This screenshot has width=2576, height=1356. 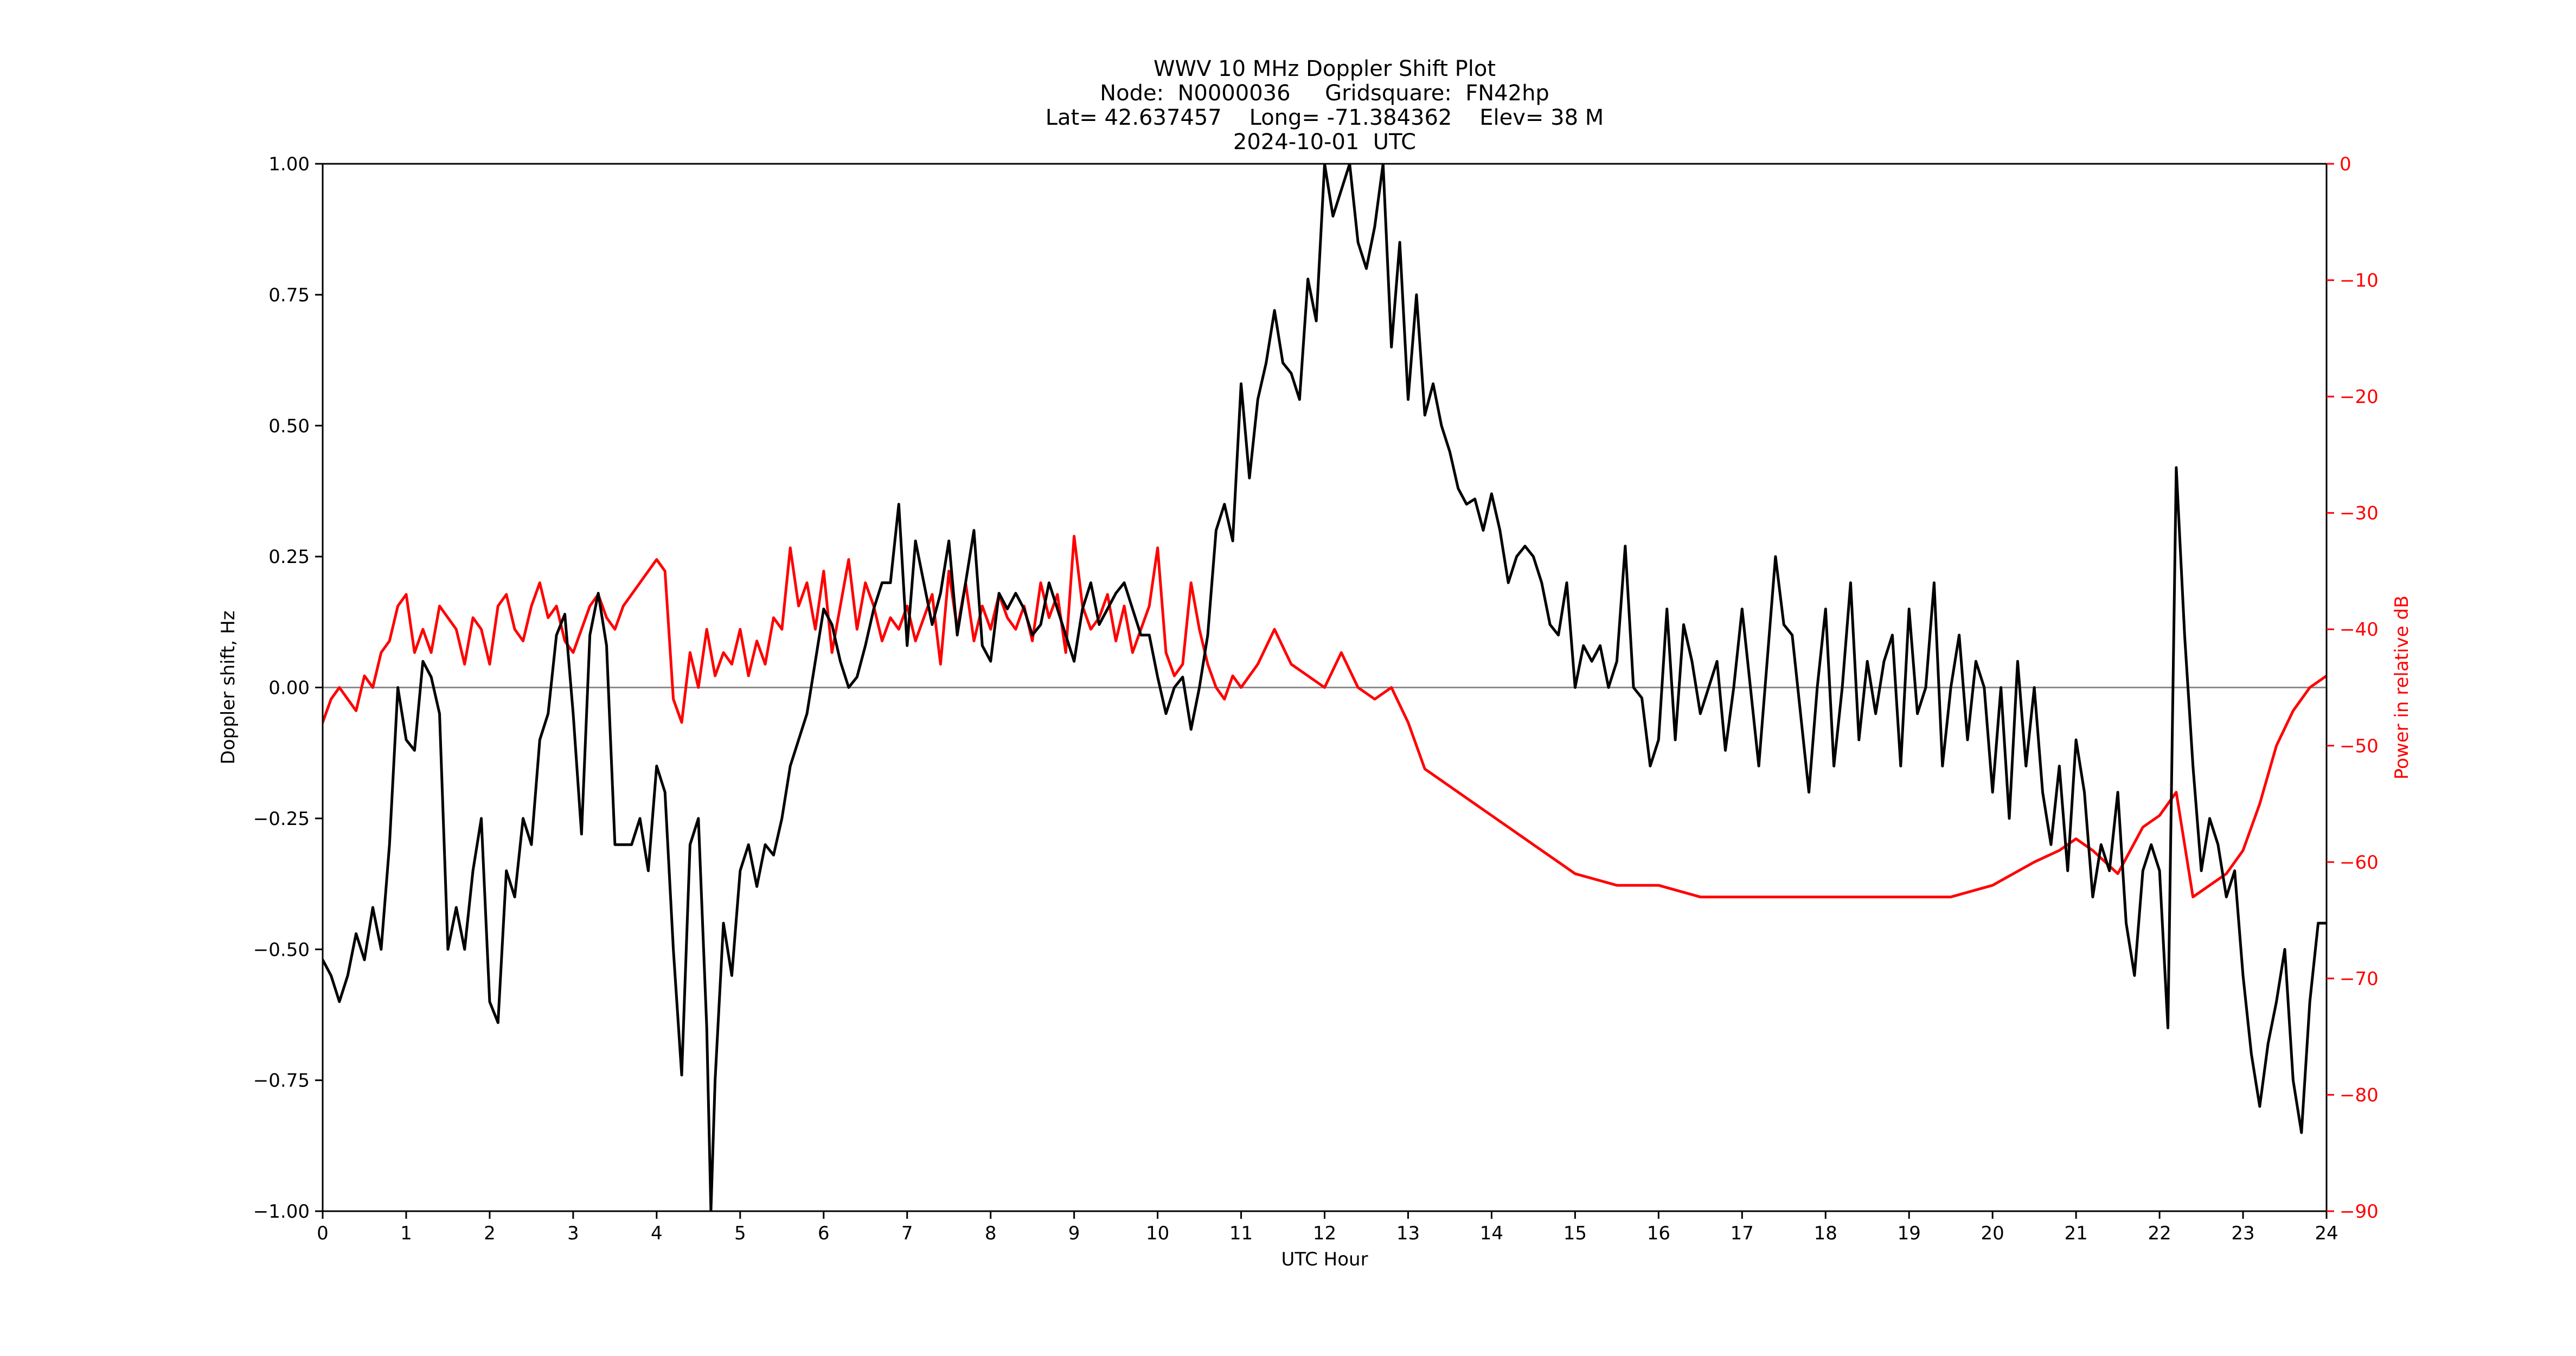 I want to click on x-tick-label: 15, so click(x=1575, y=1233).